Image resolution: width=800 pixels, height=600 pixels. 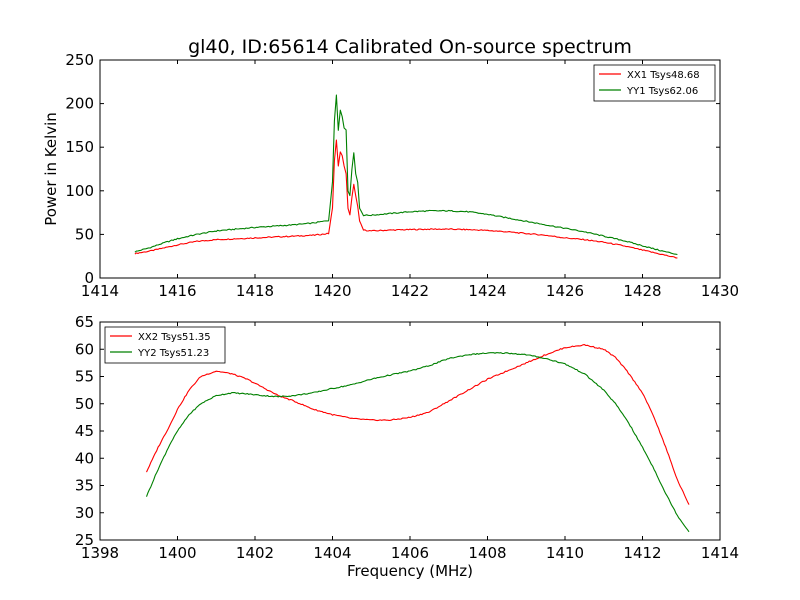 I want to click on top-legend-label-yy1: YY1 Tsys62.06, so click(x=662, y=91).